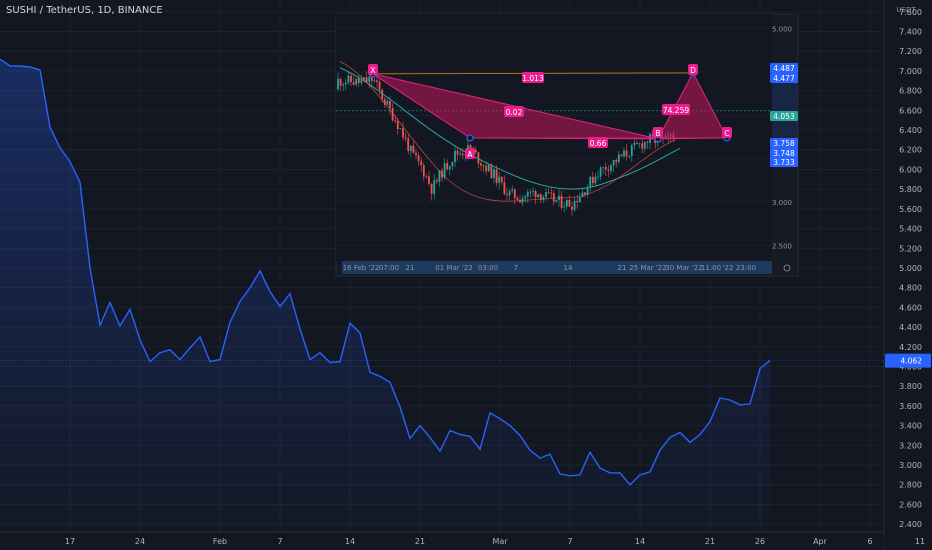  I want to click on inset-x-tick-label: 07:00, so click(389, 268).